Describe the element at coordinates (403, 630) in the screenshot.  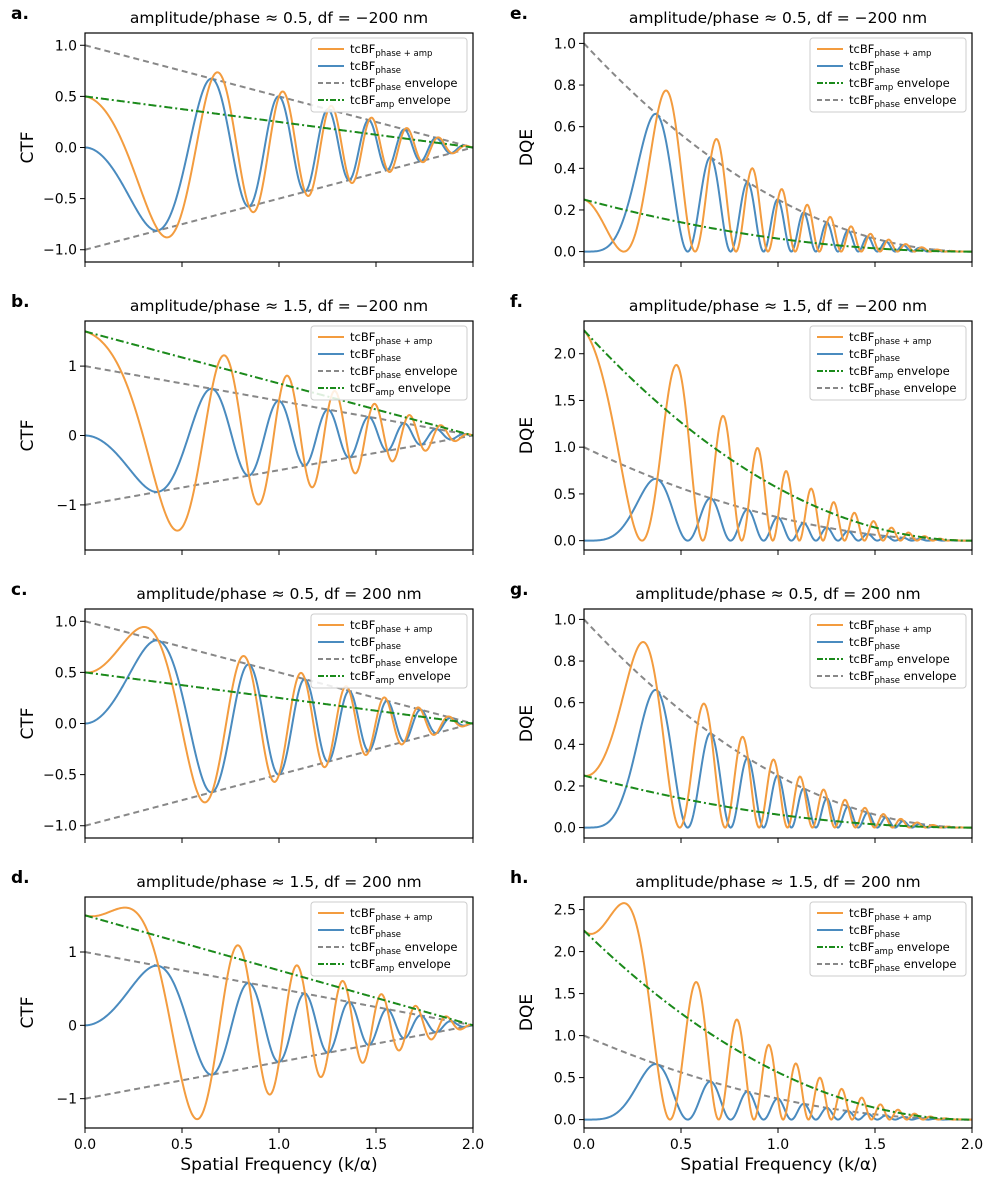
I see `legend-label-sub: phase + amp` at that location.